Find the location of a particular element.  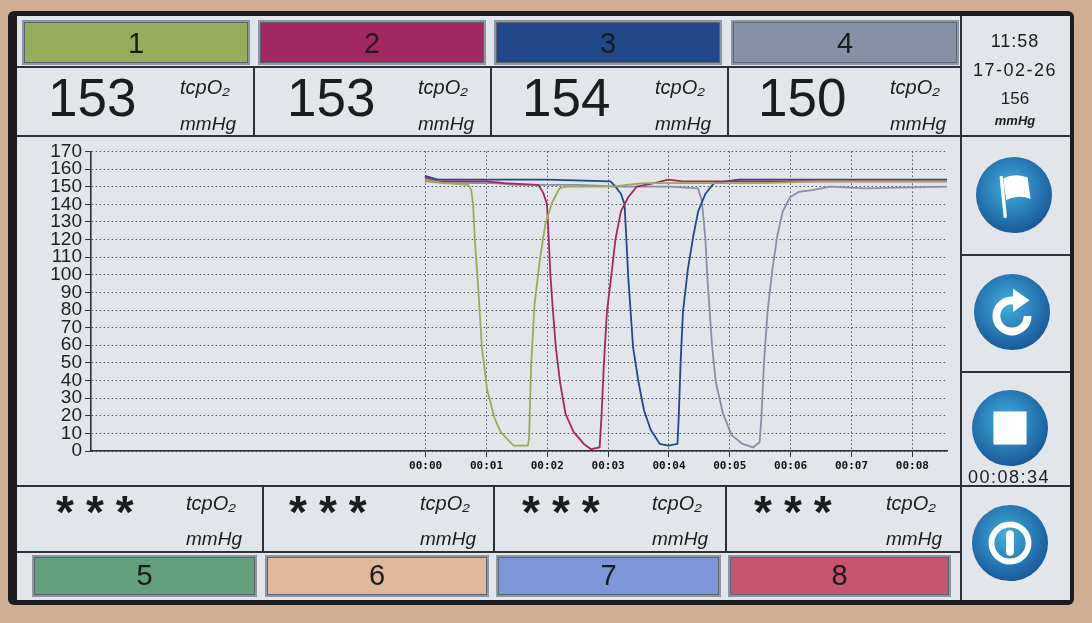

text: 17-02-26 is located at coordinates (1015, 70).